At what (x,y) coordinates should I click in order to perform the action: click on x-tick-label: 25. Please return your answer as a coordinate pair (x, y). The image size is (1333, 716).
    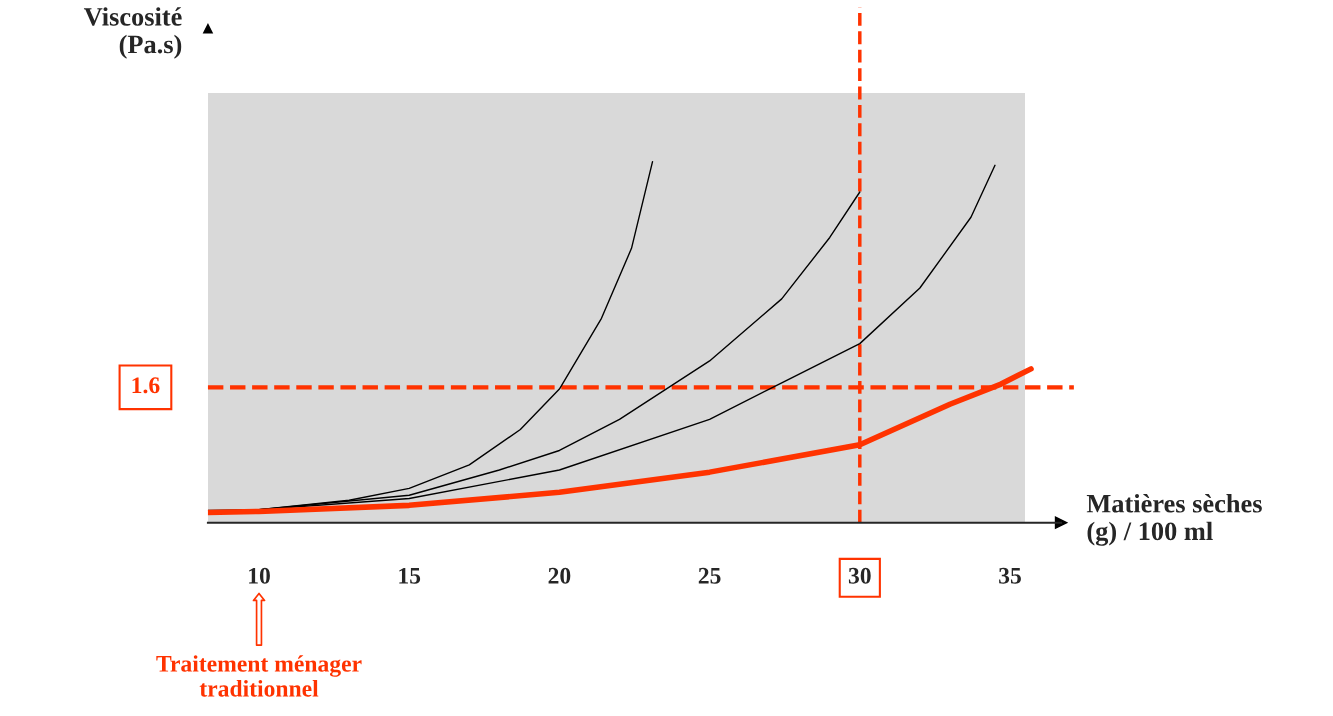
    Looking at the image, I should click on (709, 575).